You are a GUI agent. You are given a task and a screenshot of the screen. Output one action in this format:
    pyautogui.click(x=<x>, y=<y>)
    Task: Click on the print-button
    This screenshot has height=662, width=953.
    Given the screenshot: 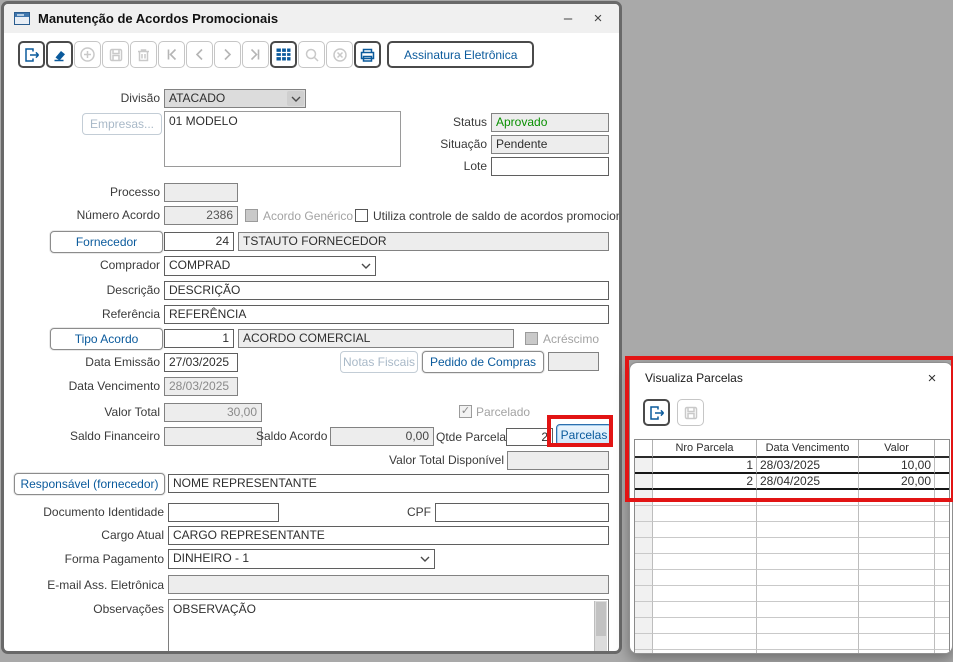 What is the action you would take?
    pyautogui.click(x=367, y=54)
    